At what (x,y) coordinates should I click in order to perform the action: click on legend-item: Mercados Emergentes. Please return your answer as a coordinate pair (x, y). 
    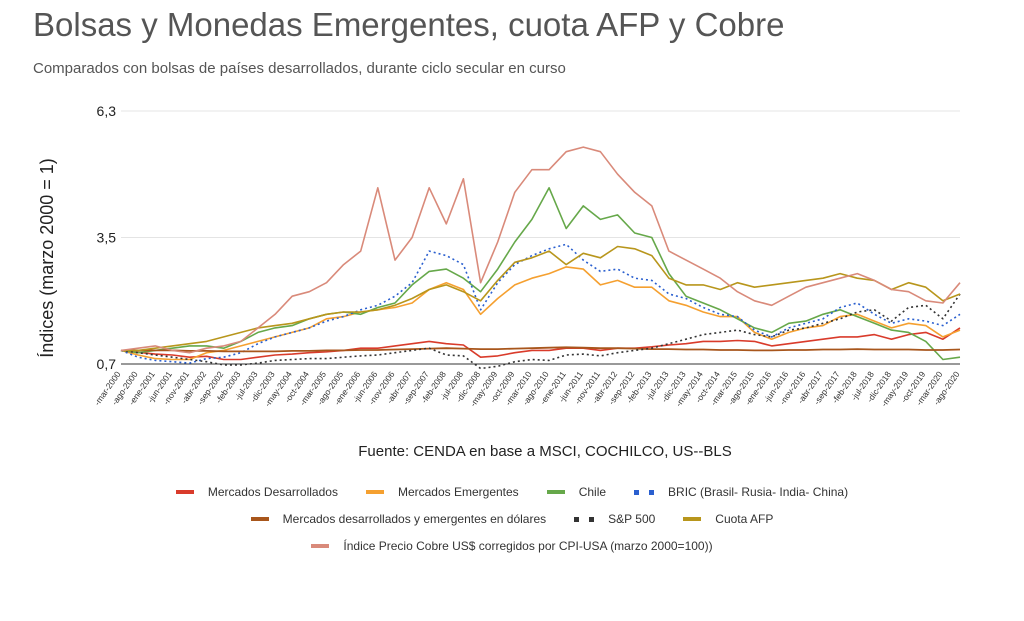
    Looking at the image, I should click on (442, 492).